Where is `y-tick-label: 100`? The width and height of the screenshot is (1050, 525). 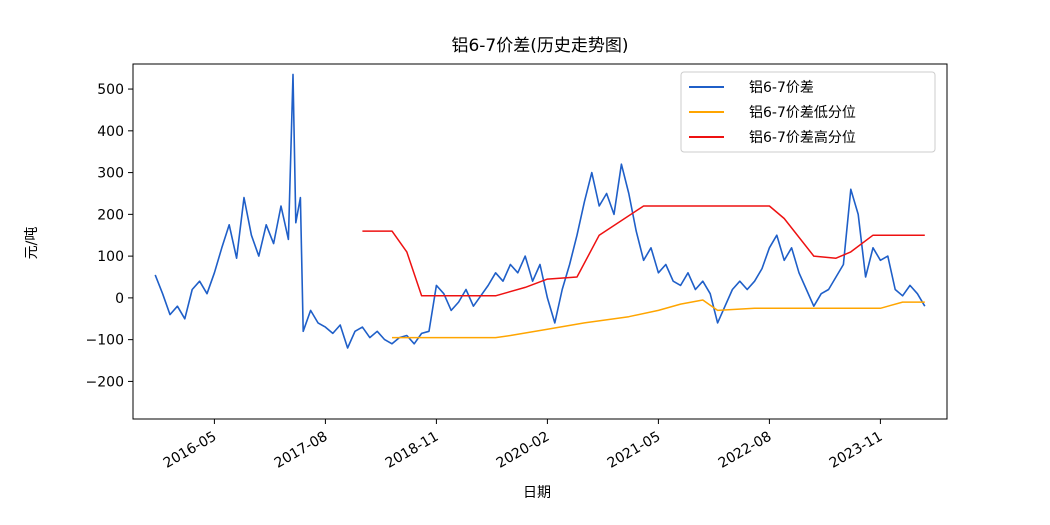 y-tick-label: 100 is located at coordinates (110, 257).